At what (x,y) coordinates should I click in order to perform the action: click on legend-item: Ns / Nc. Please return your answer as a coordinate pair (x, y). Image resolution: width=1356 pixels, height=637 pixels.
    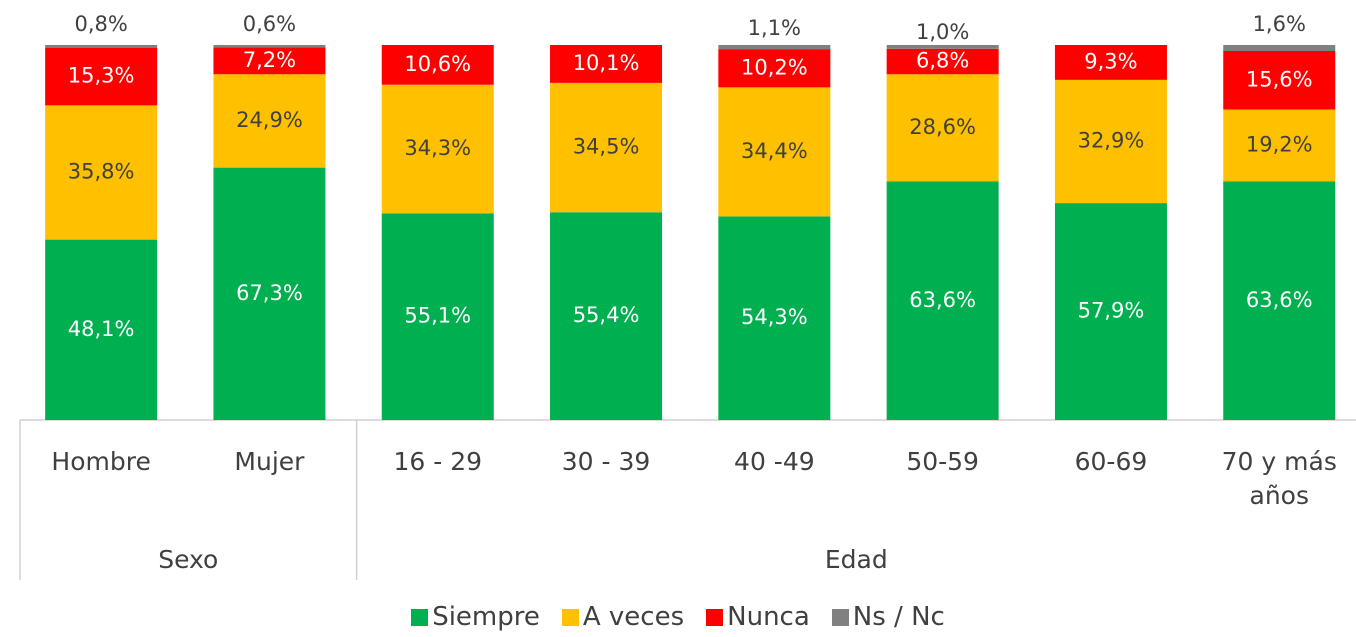
    Looking at the image, I should click on (888, 617).